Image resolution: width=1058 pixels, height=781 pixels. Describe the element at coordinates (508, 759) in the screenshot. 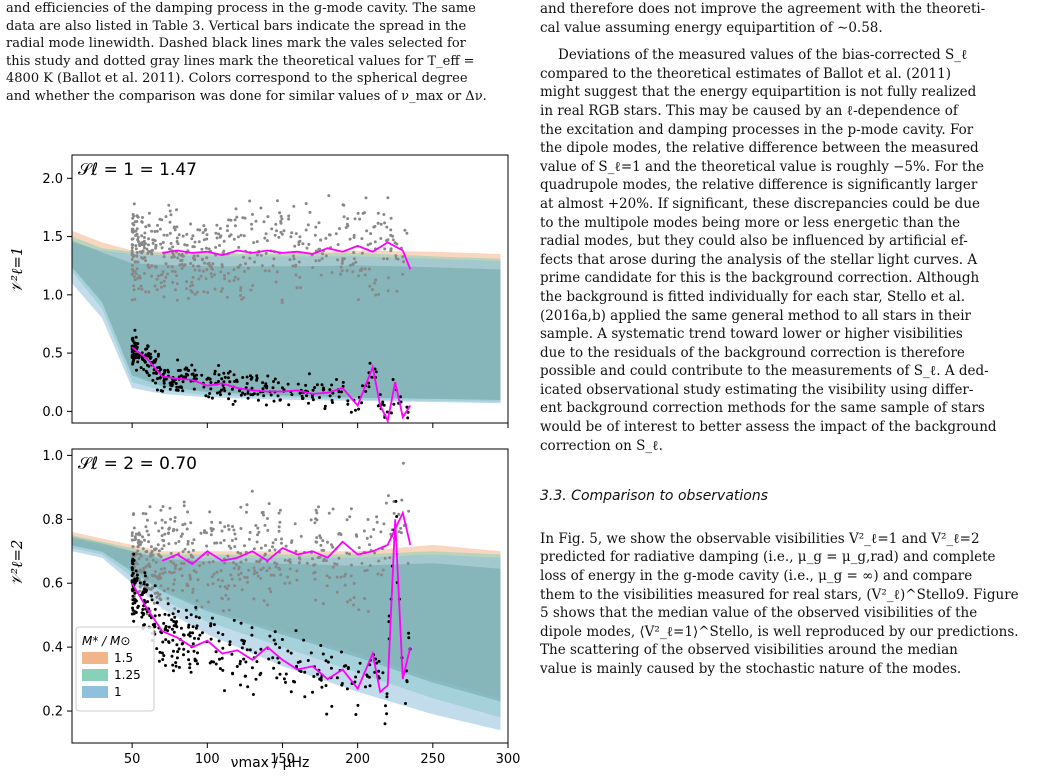

I see `x-tick-label: 300` at that location.